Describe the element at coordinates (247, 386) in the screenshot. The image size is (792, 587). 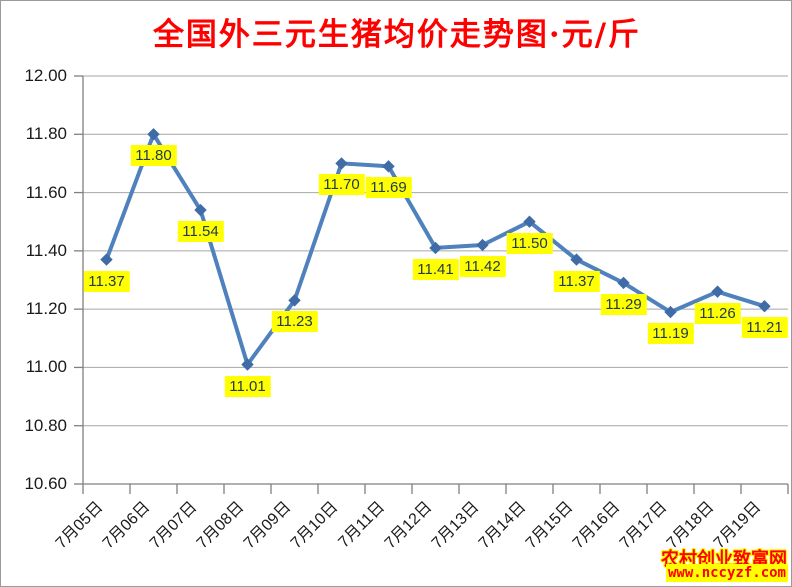
I see `data-point-label: 11.01` at that location.